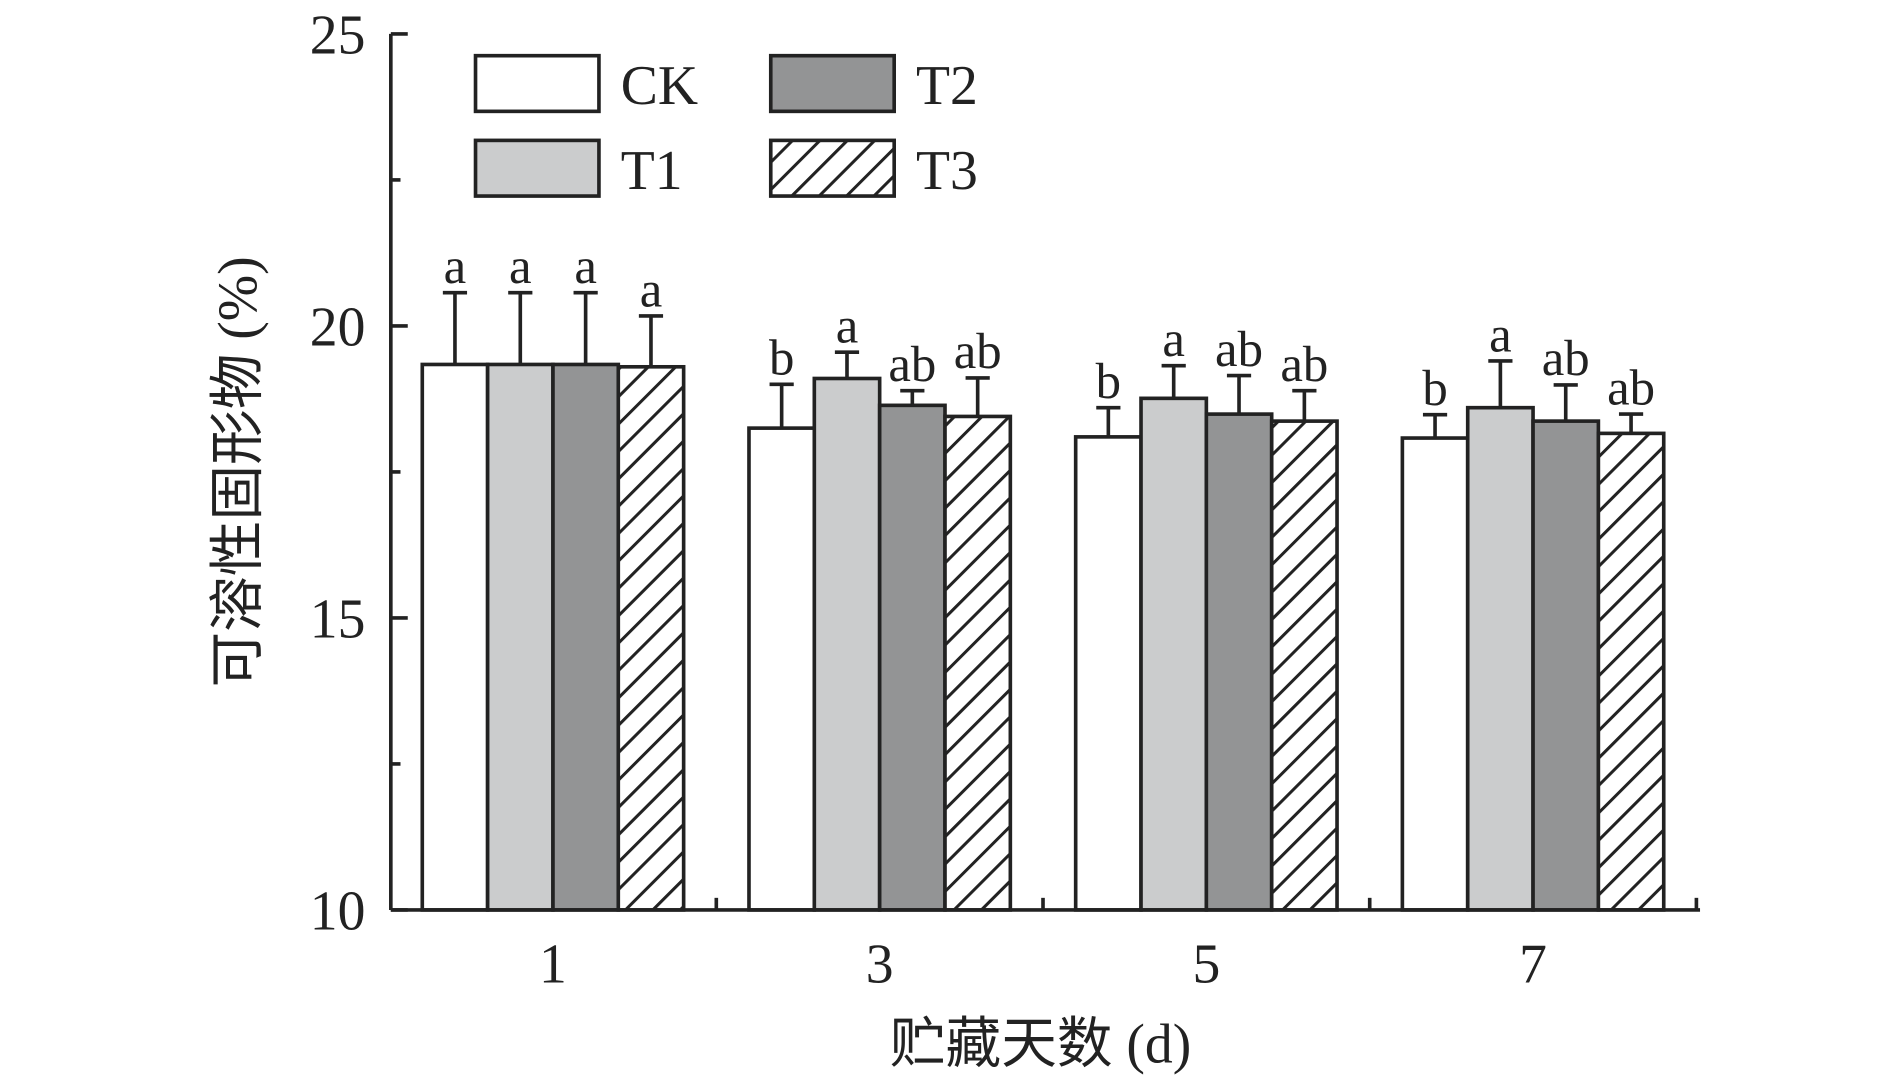 This screenshot has width=1890, height=1083. What do you see at coordinates (659, 86) in the screenshot?
I see `legend-label: CK` at bounding box center [659, 86].